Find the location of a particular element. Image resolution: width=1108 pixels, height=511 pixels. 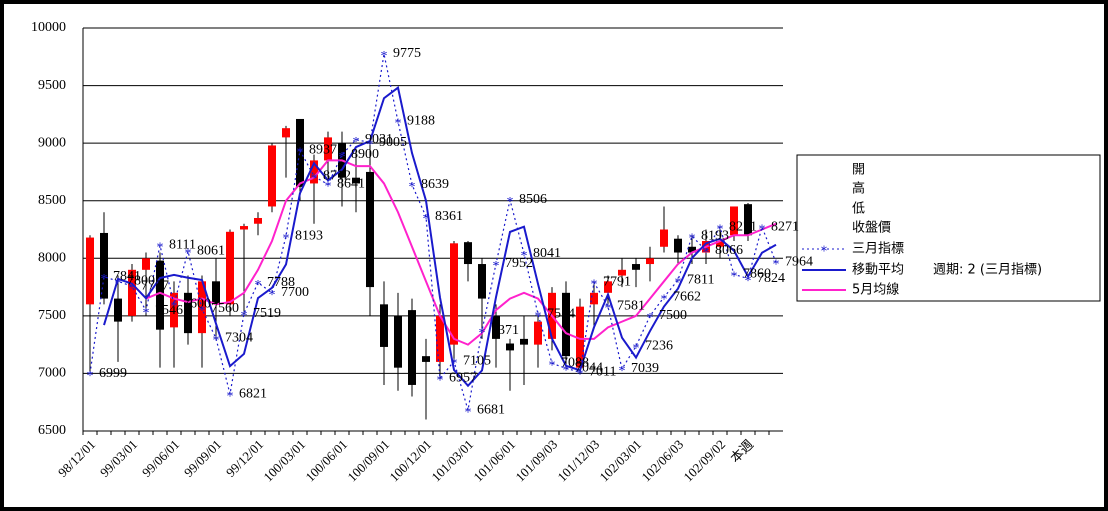

data-label: 7371 is located at coordinates (505, 330).